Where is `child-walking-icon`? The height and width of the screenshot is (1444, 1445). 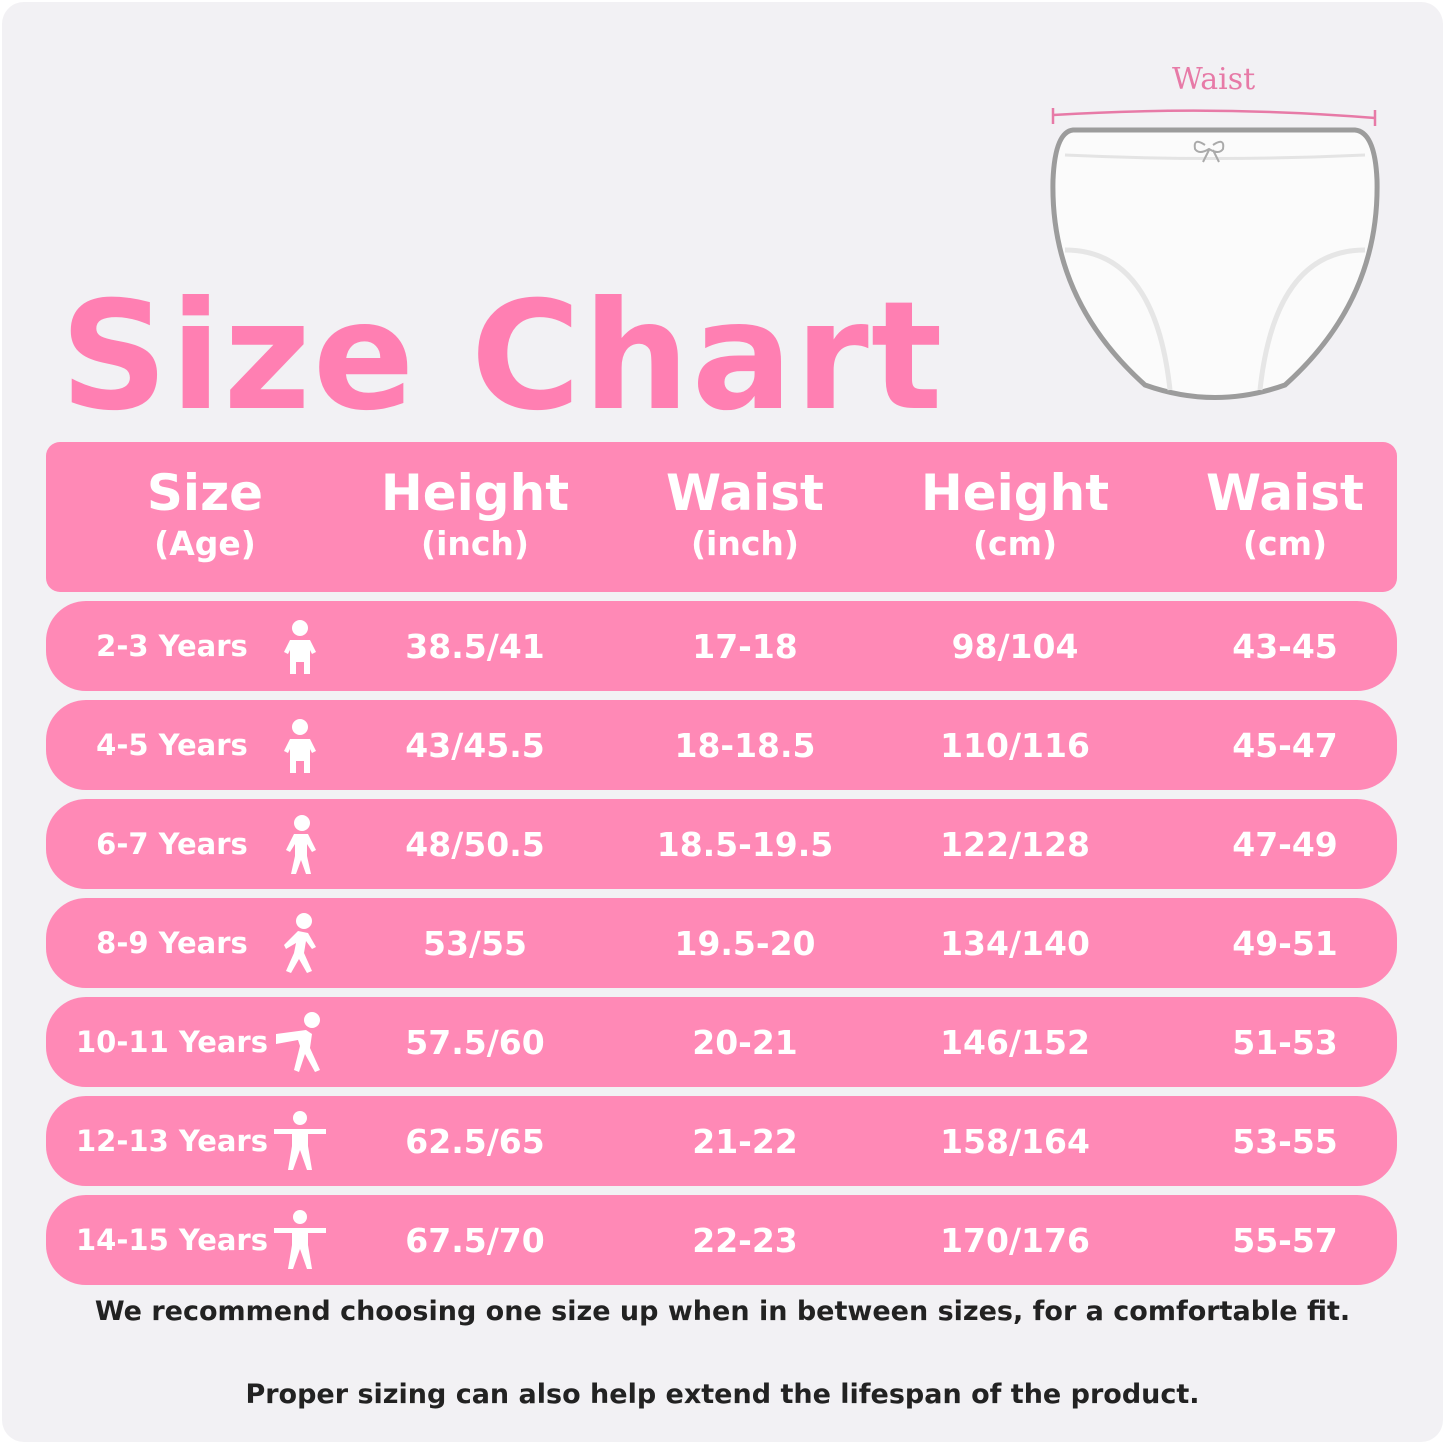 child-walking-icon is located at coordinates (300, 943).